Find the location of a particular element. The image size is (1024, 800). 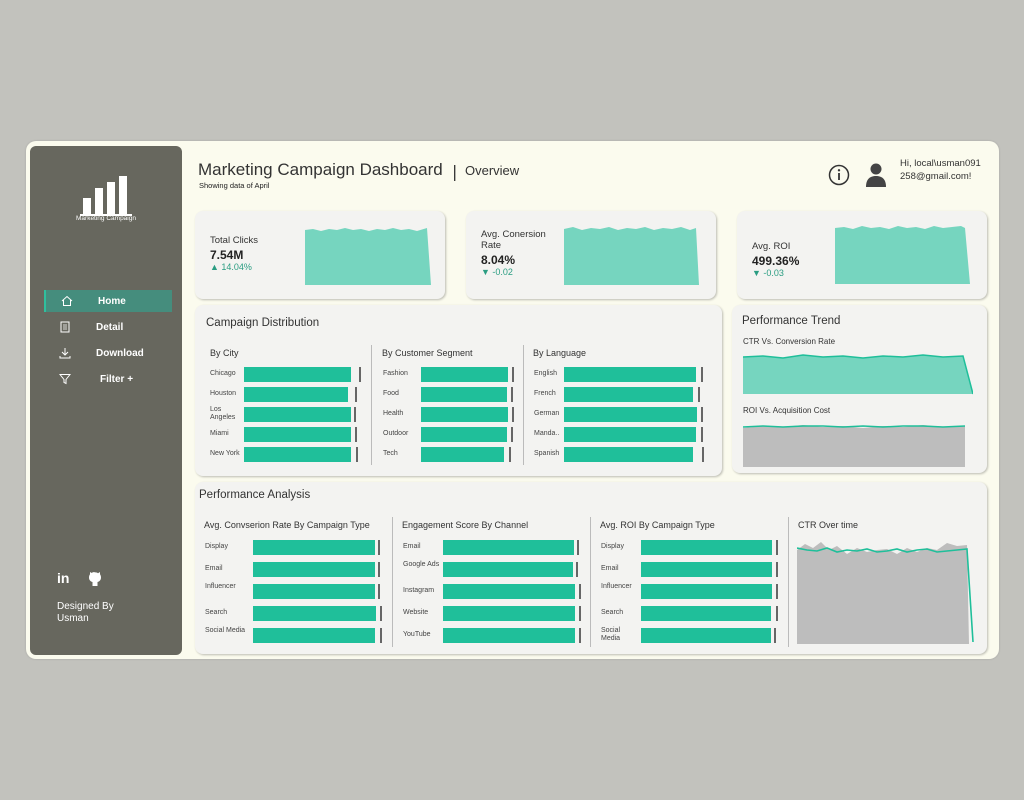

group-title: By Customer Segment is located at coordinates (427, 353).